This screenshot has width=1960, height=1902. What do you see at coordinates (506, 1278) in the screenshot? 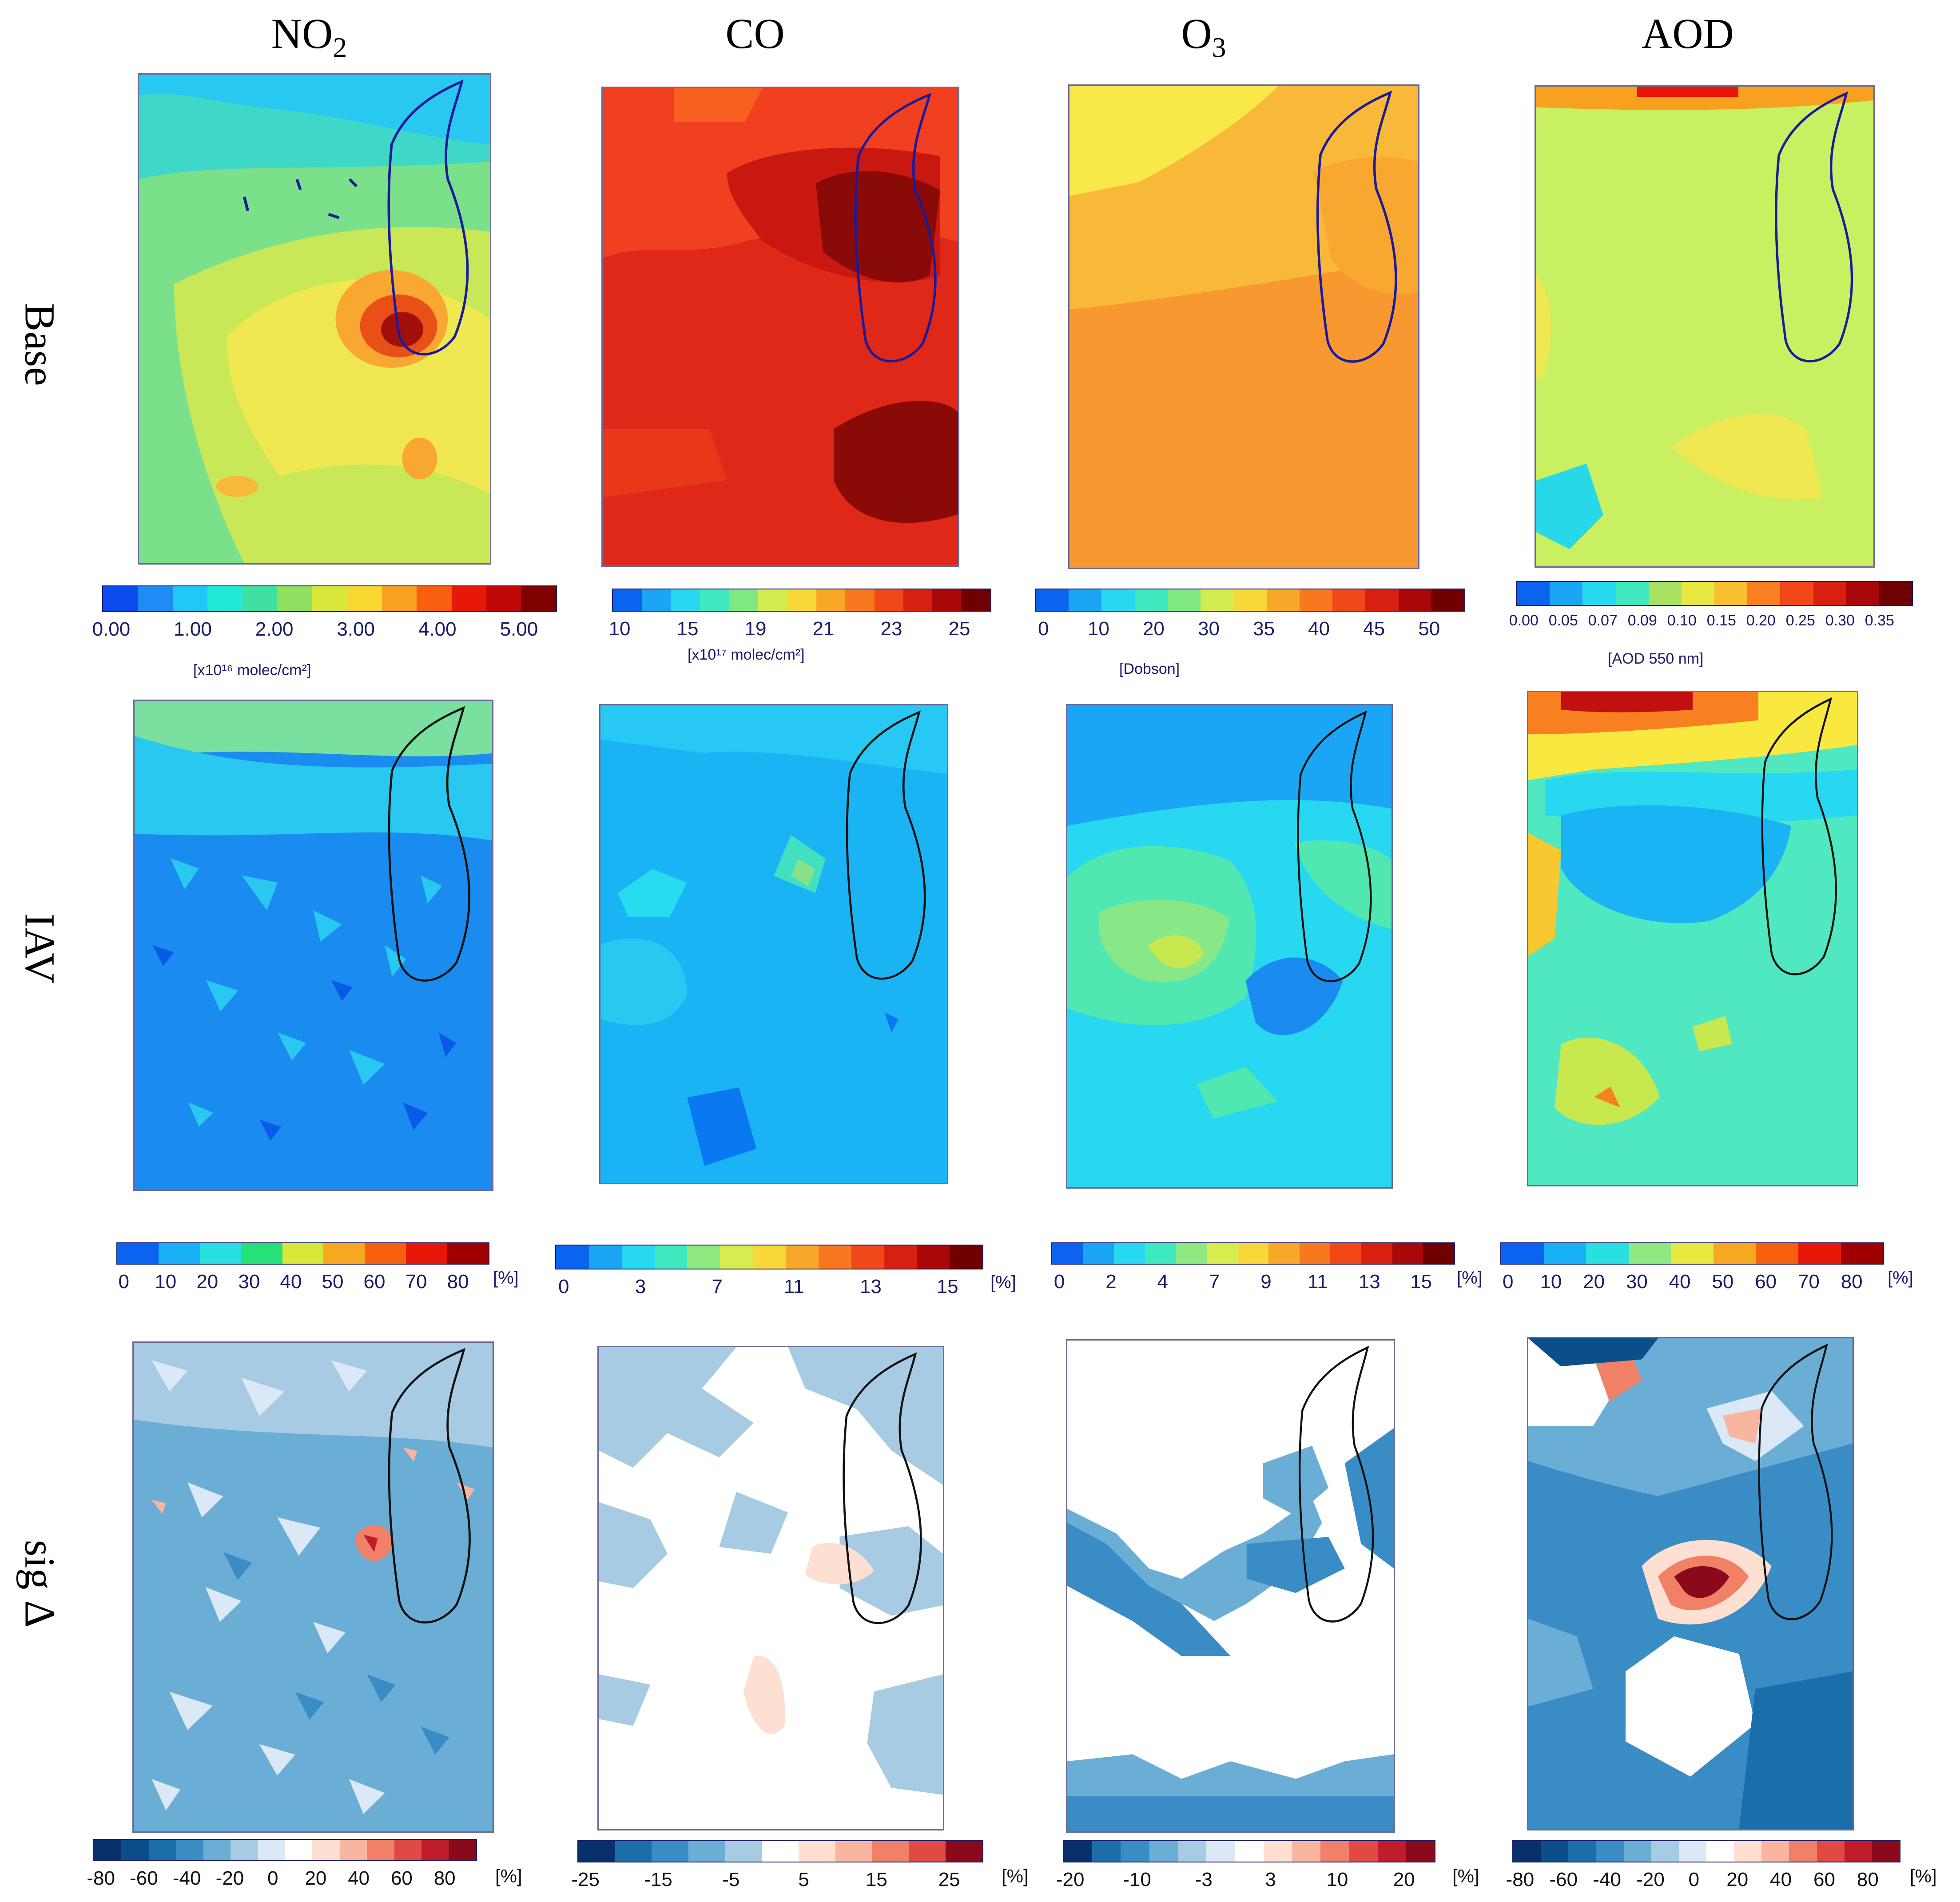
I see `colorbar-unit-iav-no2: [%]` at bounding box center [506, 1278].